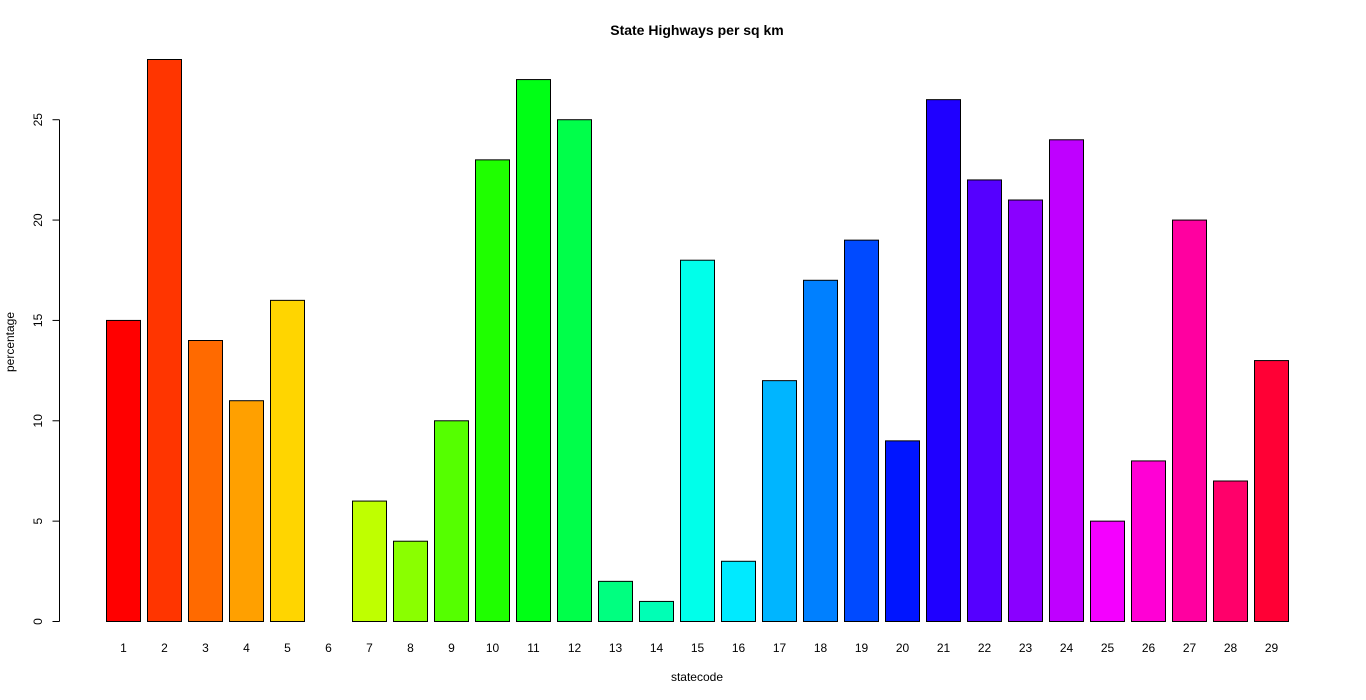 The height and width of the screenshot is (700, 1366). Describe the element at coordinates (1026, 648) in the screenshot. I see `x-tick-label: 23` at that location.